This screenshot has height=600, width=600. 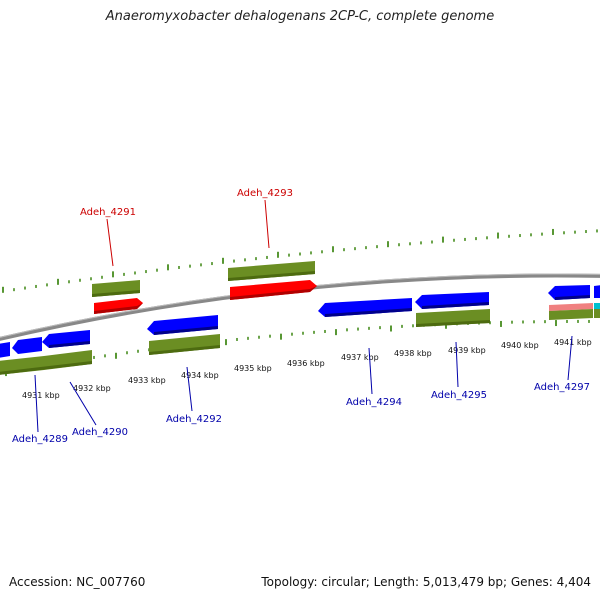 I want to click on kbp-label: 4939 kbp, so click(x=467, y=350).